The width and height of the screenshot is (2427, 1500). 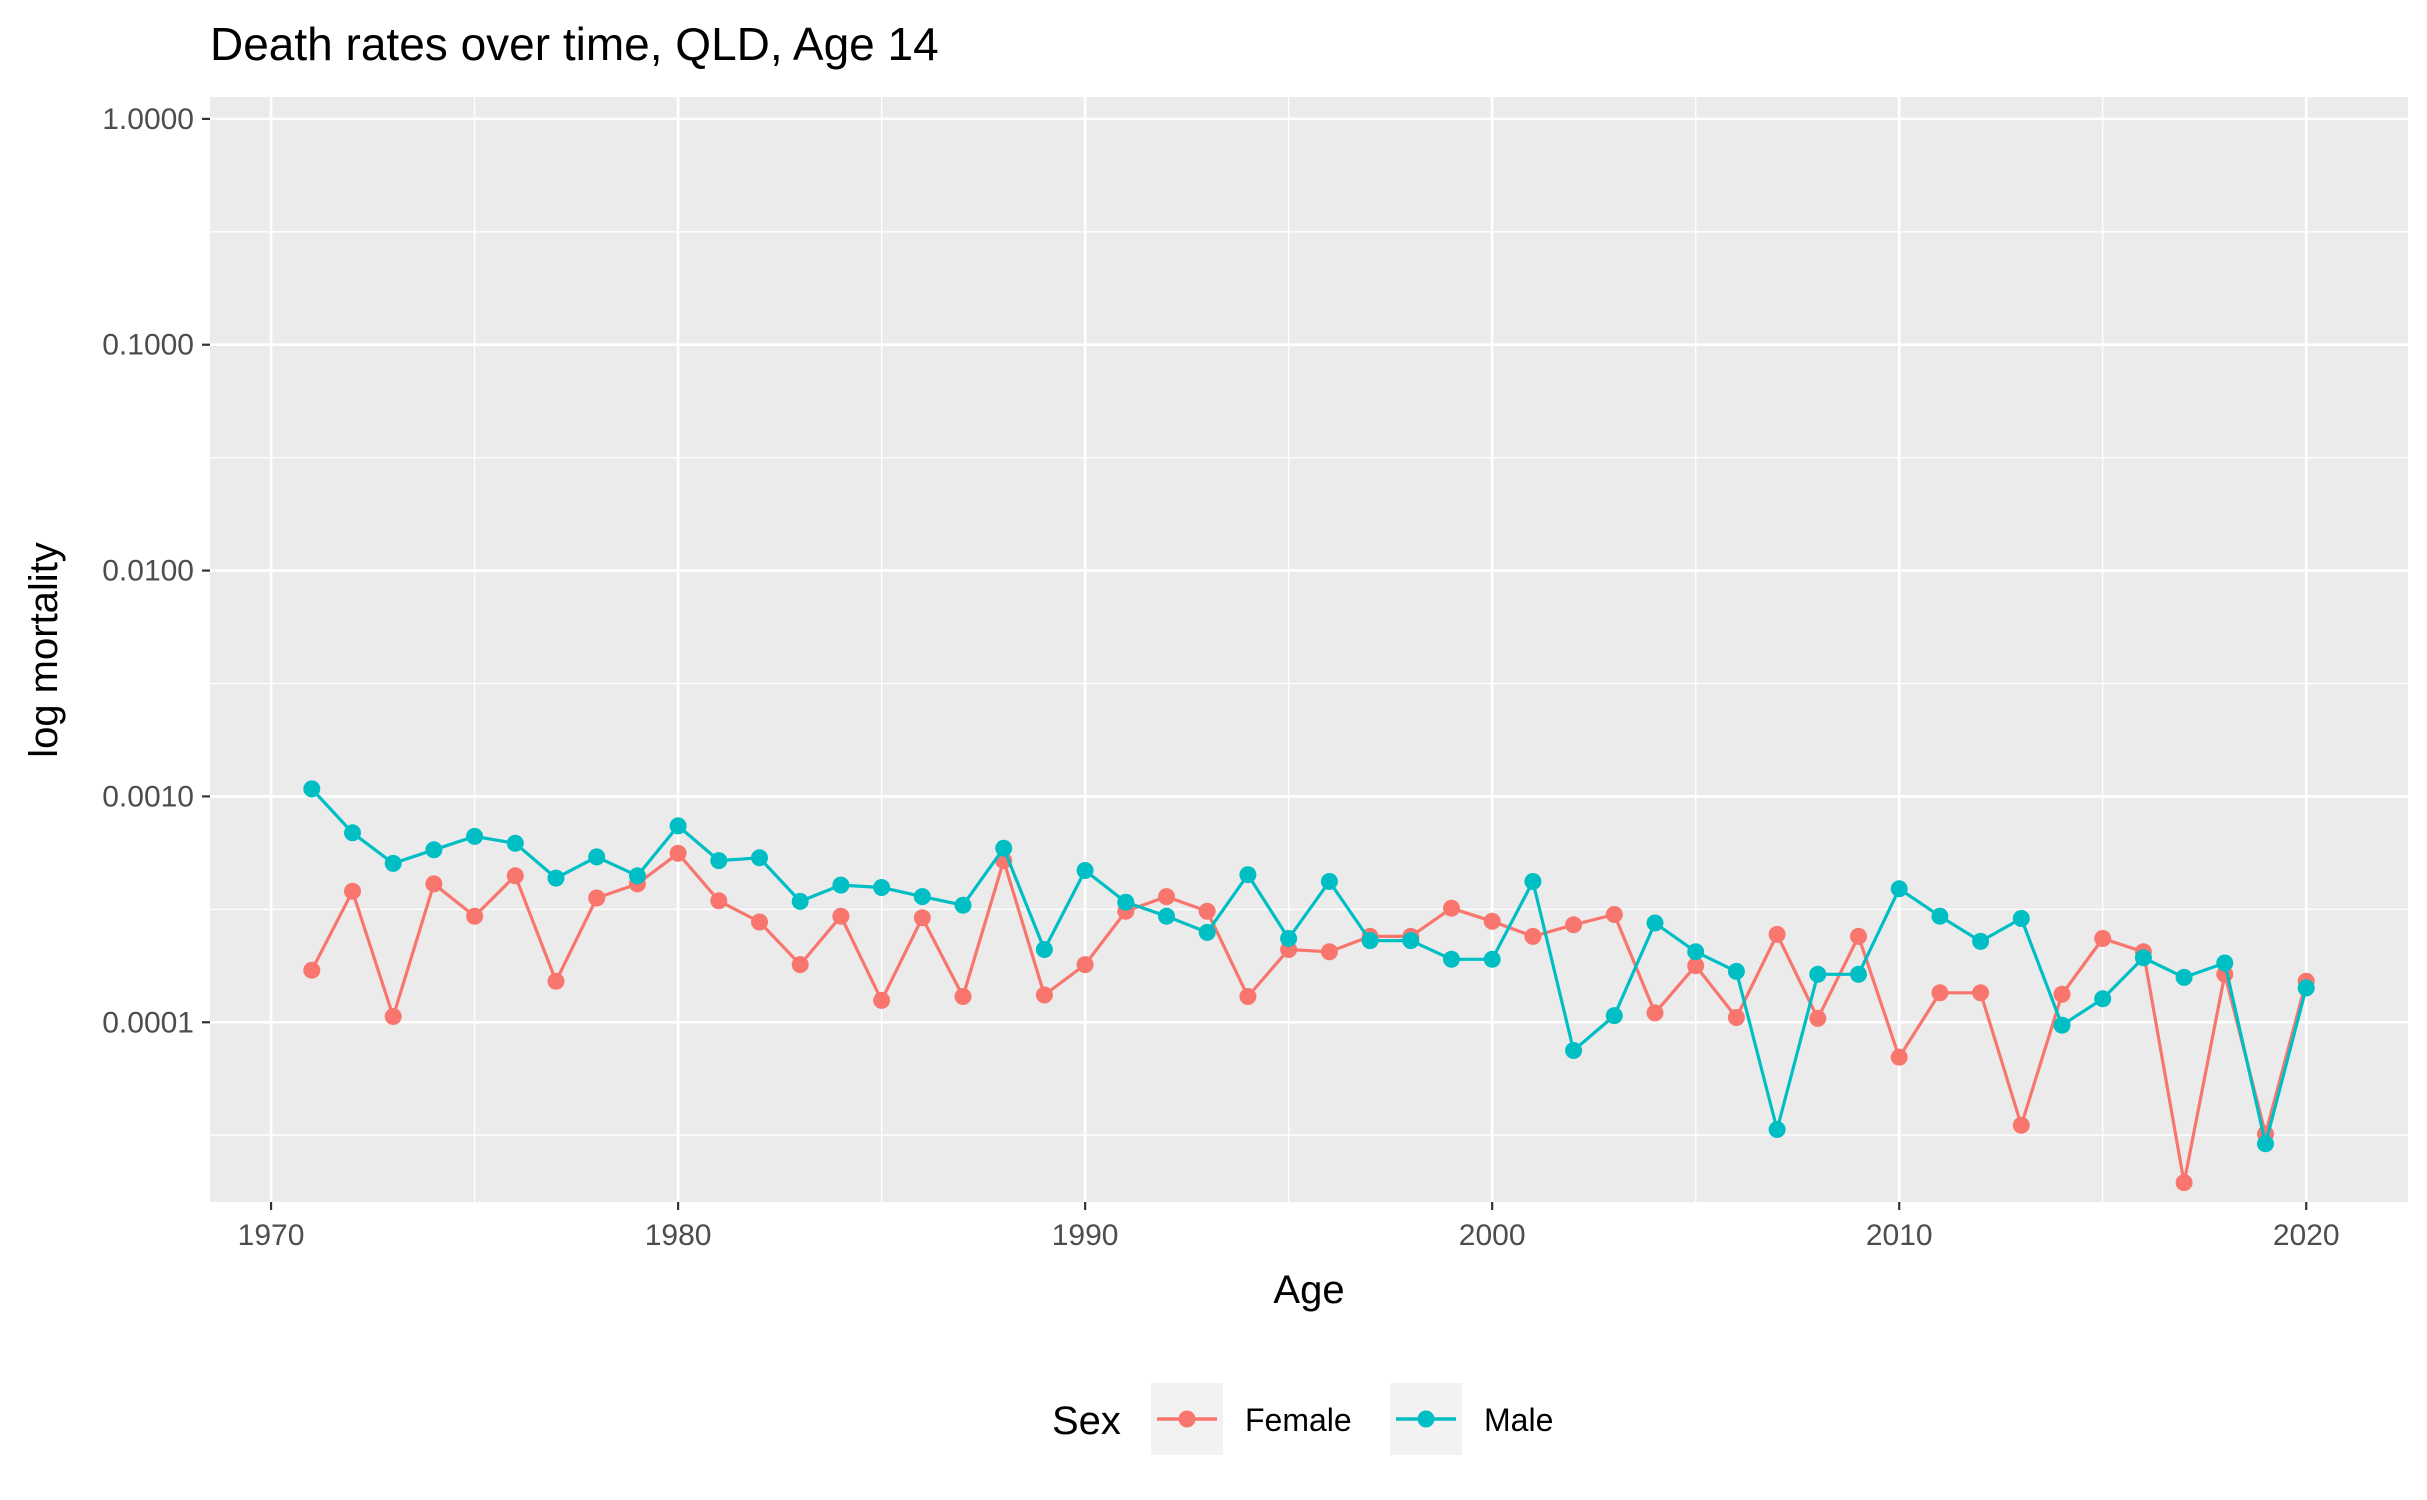 What do you see at coordinates (1471, 1419) in the screenshot?
I see `legend-item-male: Male` at bounding box center [1471, 1419].